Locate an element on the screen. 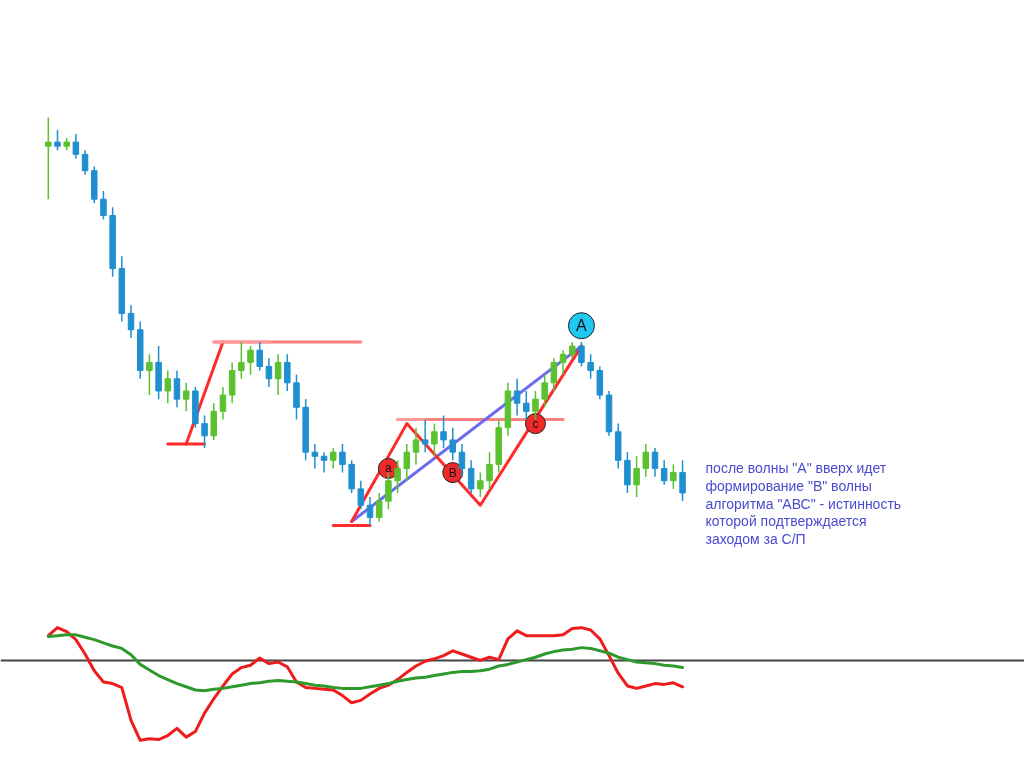 This screenshot has width=1024, height=767. text: после волны "А" вверх идет формирование "В" волны алгоритма "АВС" - истинность которой подтверждается заходом за С/П is located at coordinates (803, 503).